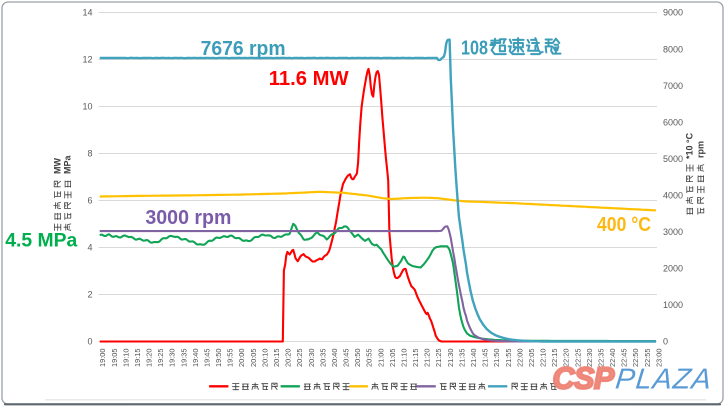  Describe the element at coordinates (114, 358) in the screenshot. I see `svg-text: 19:05` at that location.